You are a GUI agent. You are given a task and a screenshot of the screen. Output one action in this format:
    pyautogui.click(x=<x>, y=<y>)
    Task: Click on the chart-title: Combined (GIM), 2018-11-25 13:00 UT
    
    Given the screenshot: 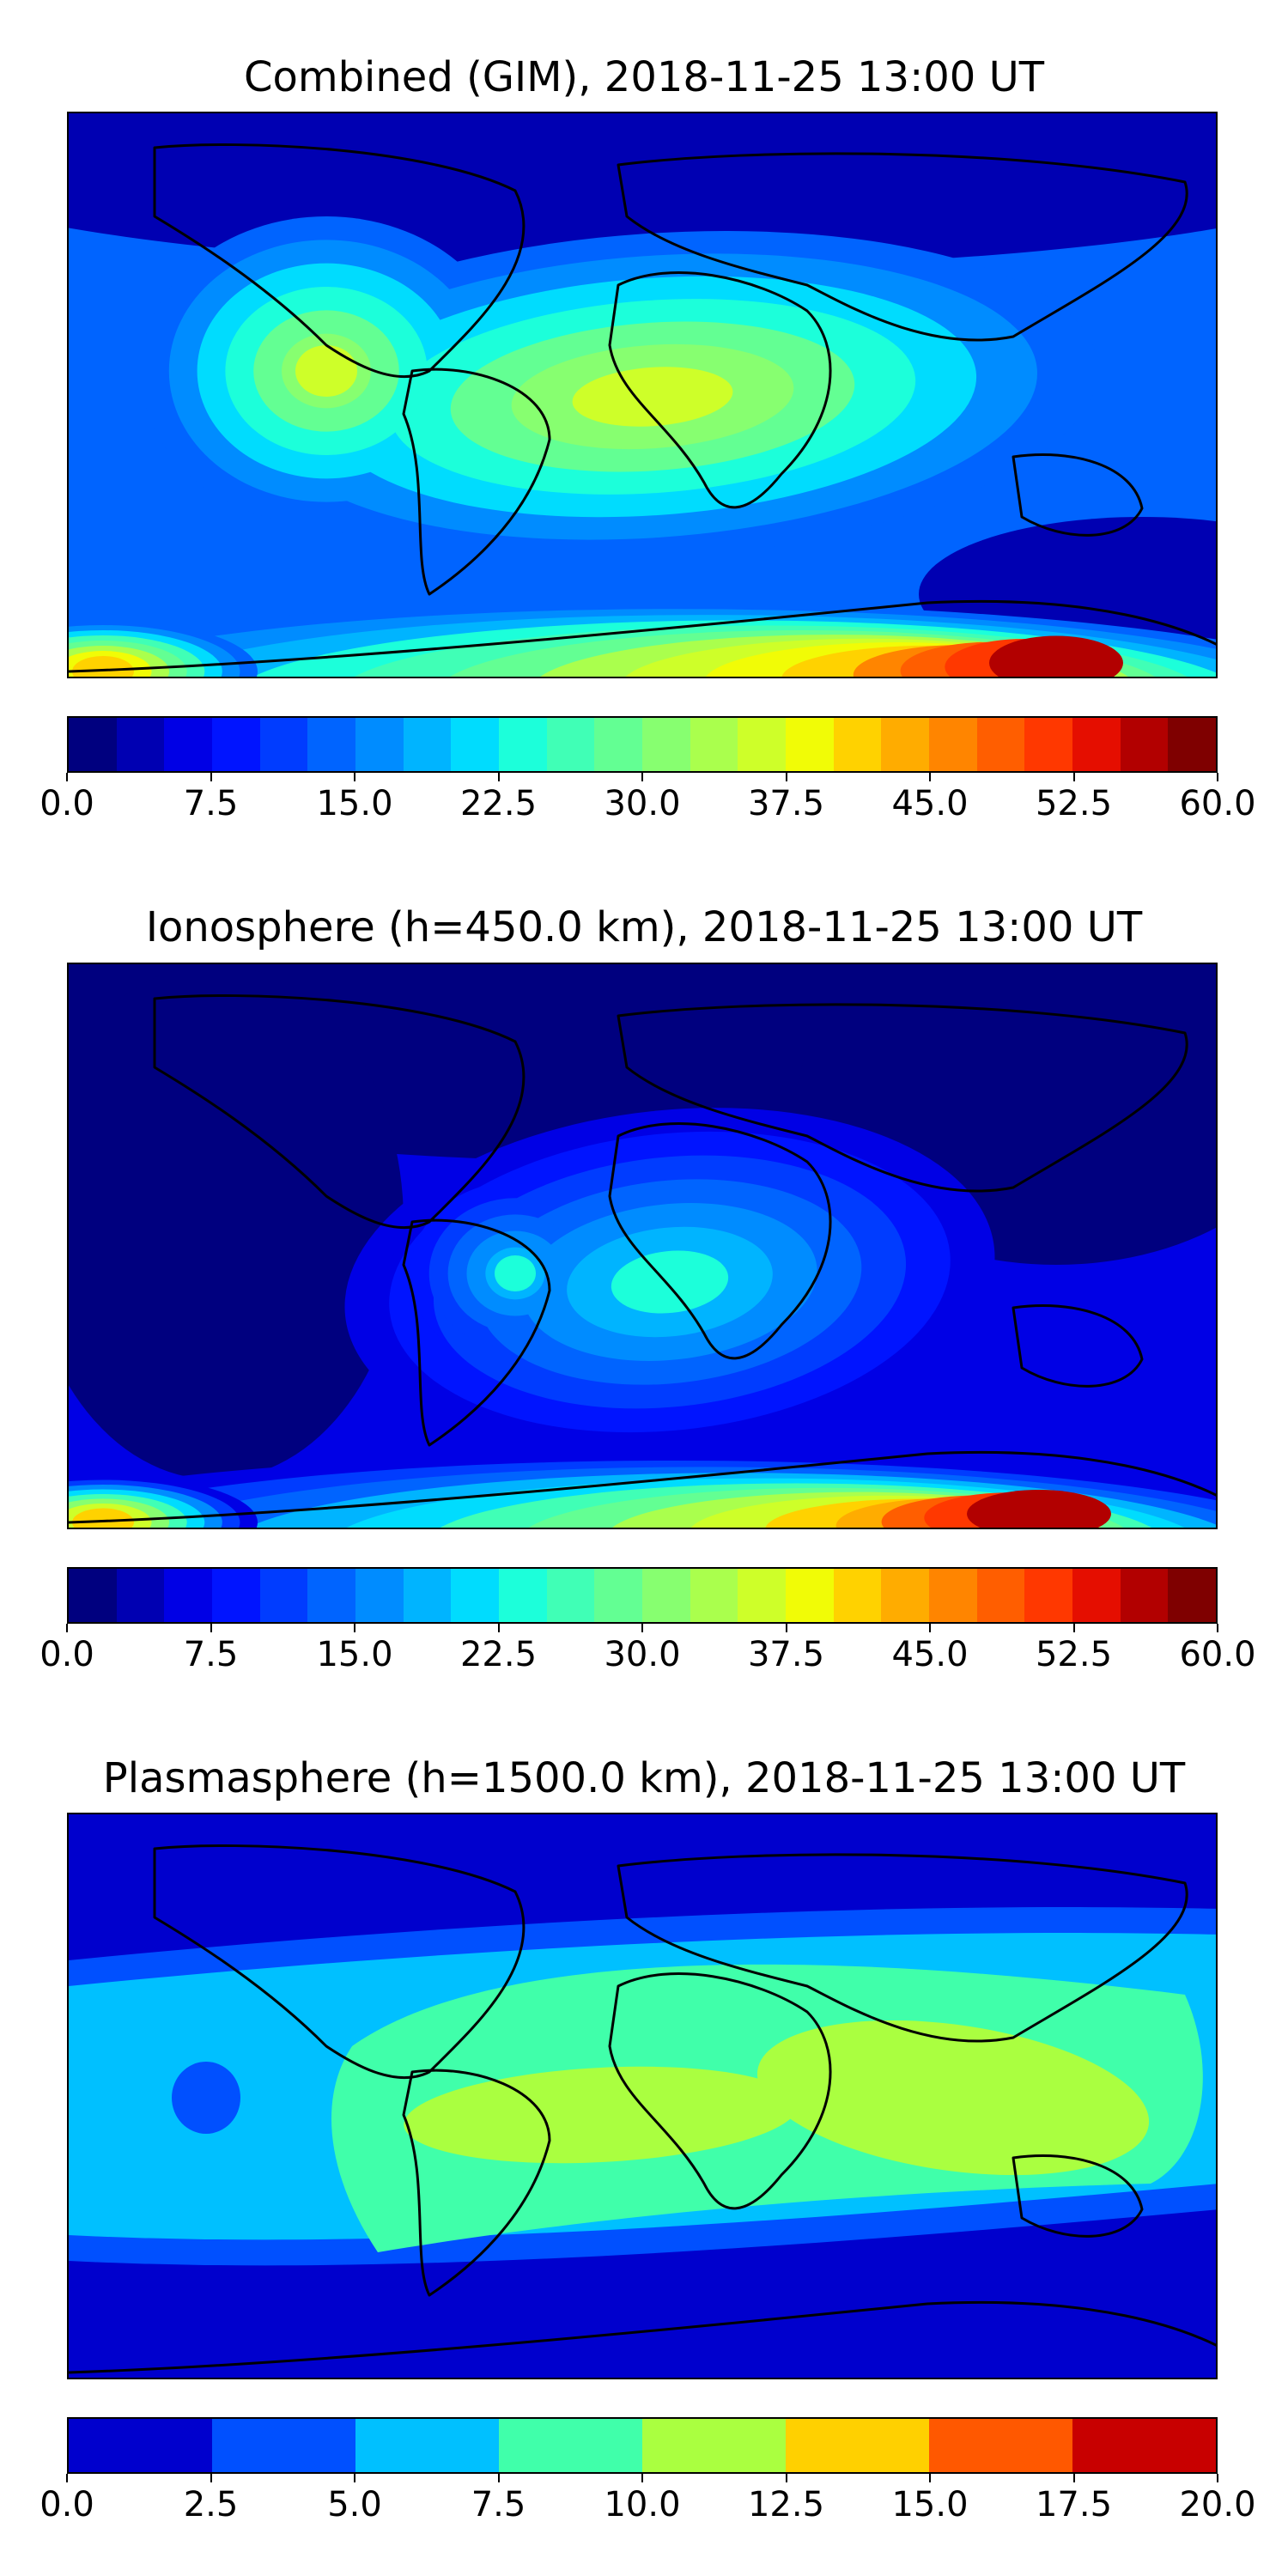 What is the action you would take?
    pyautogui.click(x=644, y=77)
    